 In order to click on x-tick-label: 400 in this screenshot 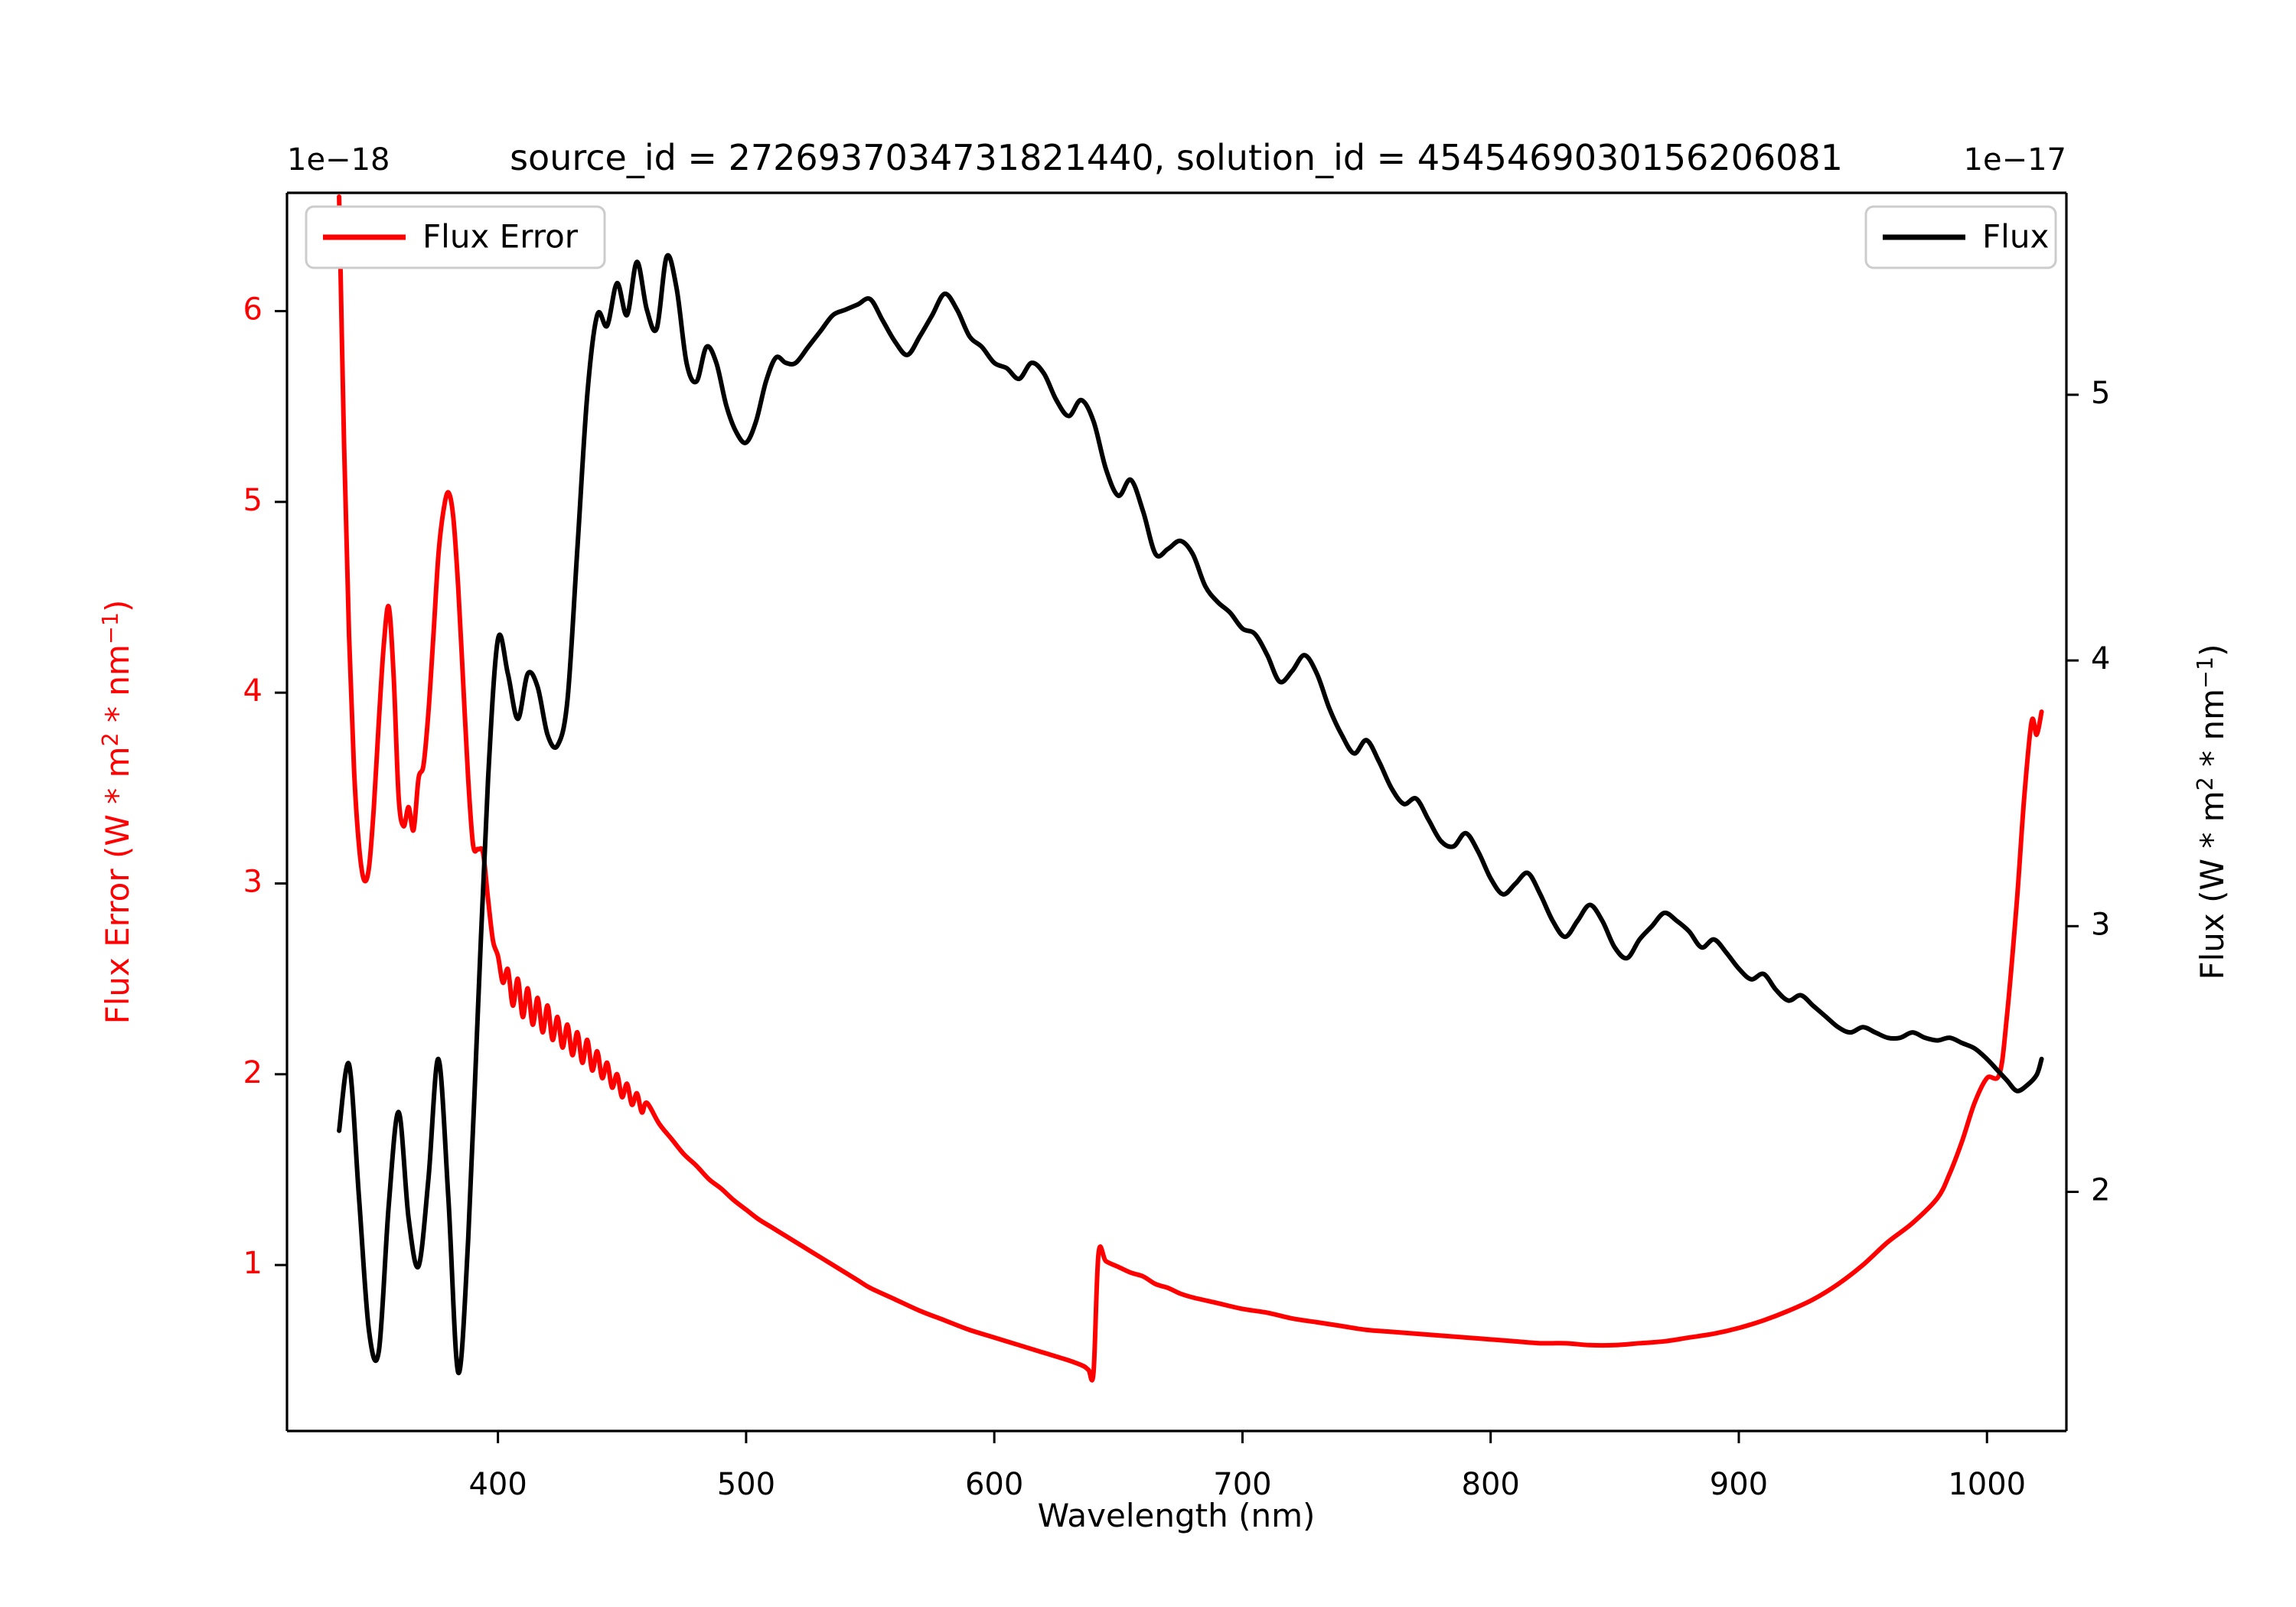, I will do `click(497, 1485)`.